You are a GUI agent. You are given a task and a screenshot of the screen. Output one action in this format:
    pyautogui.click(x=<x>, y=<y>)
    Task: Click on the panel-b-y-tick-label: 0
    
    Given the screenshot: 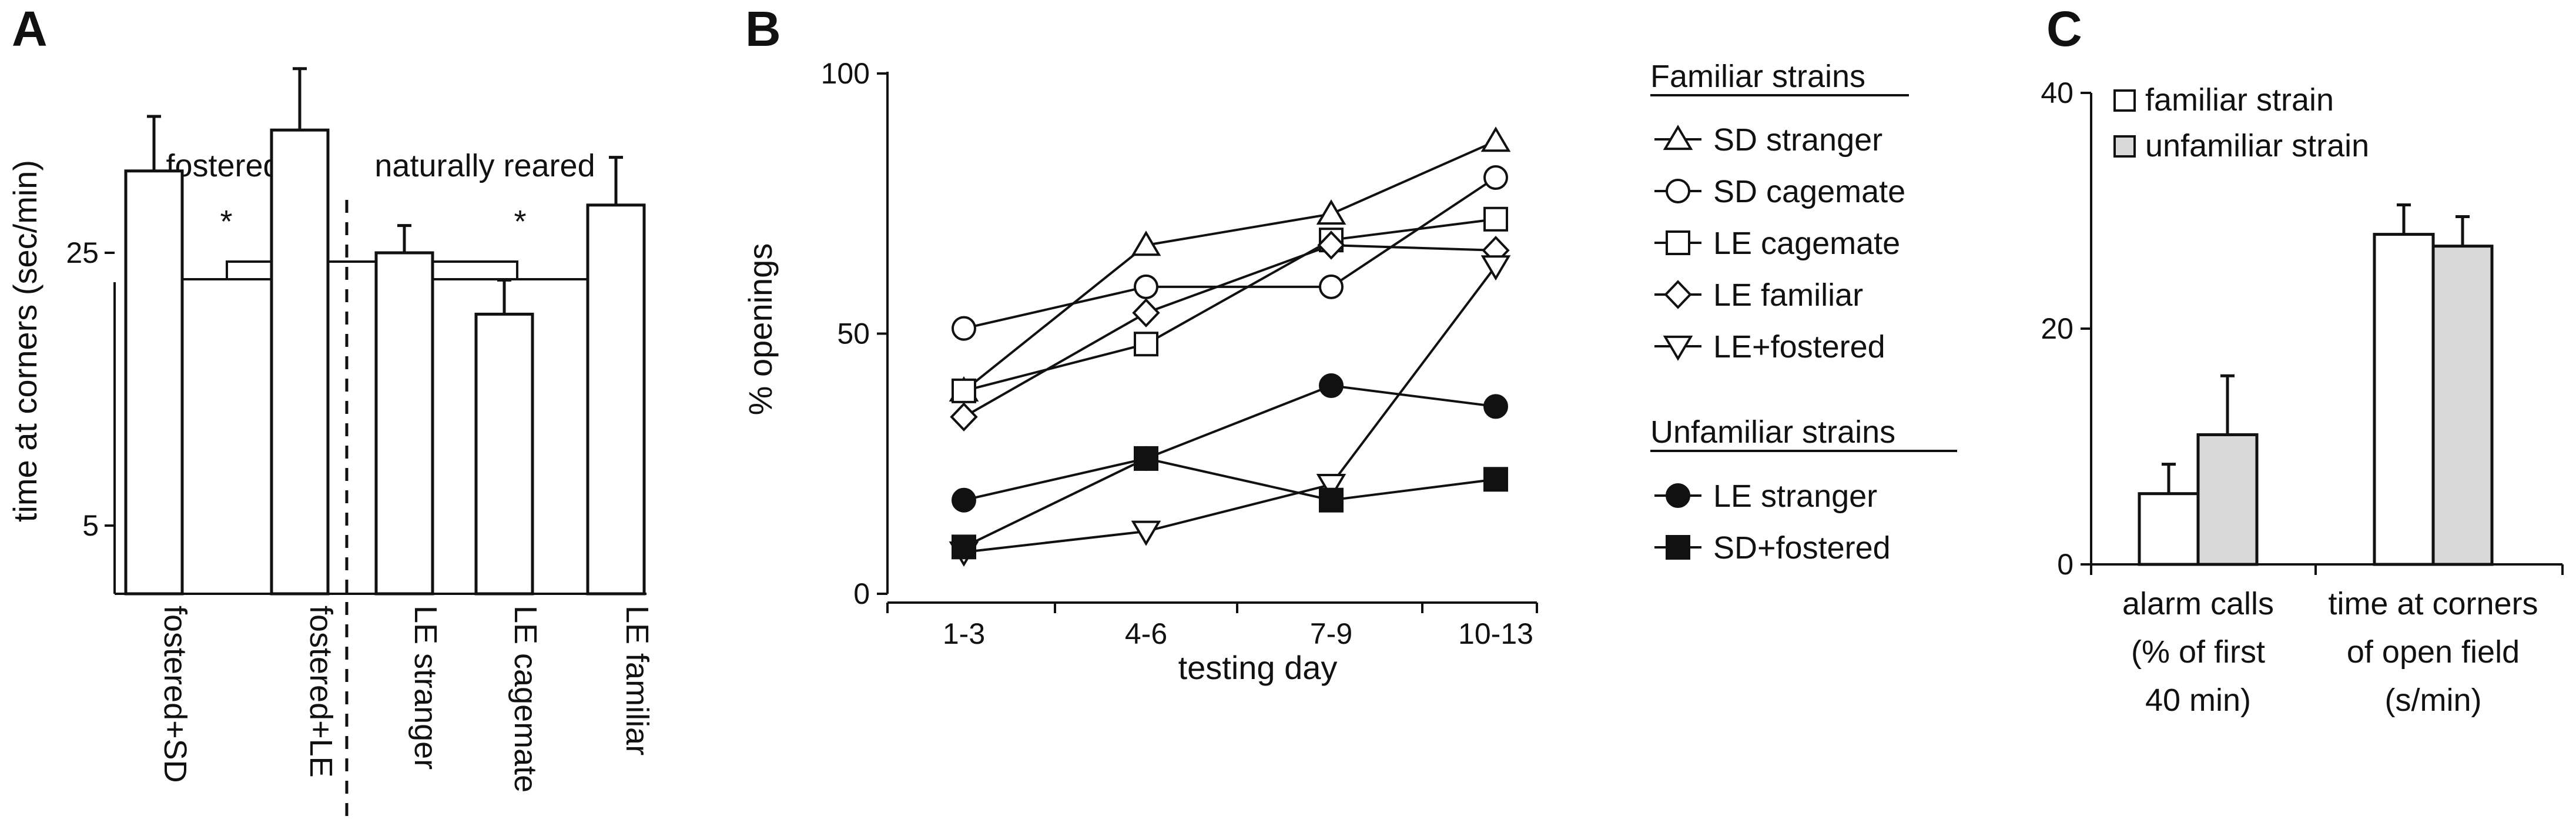 What is the action you would take?
    pyautogui.click(x=861, y=593)
    